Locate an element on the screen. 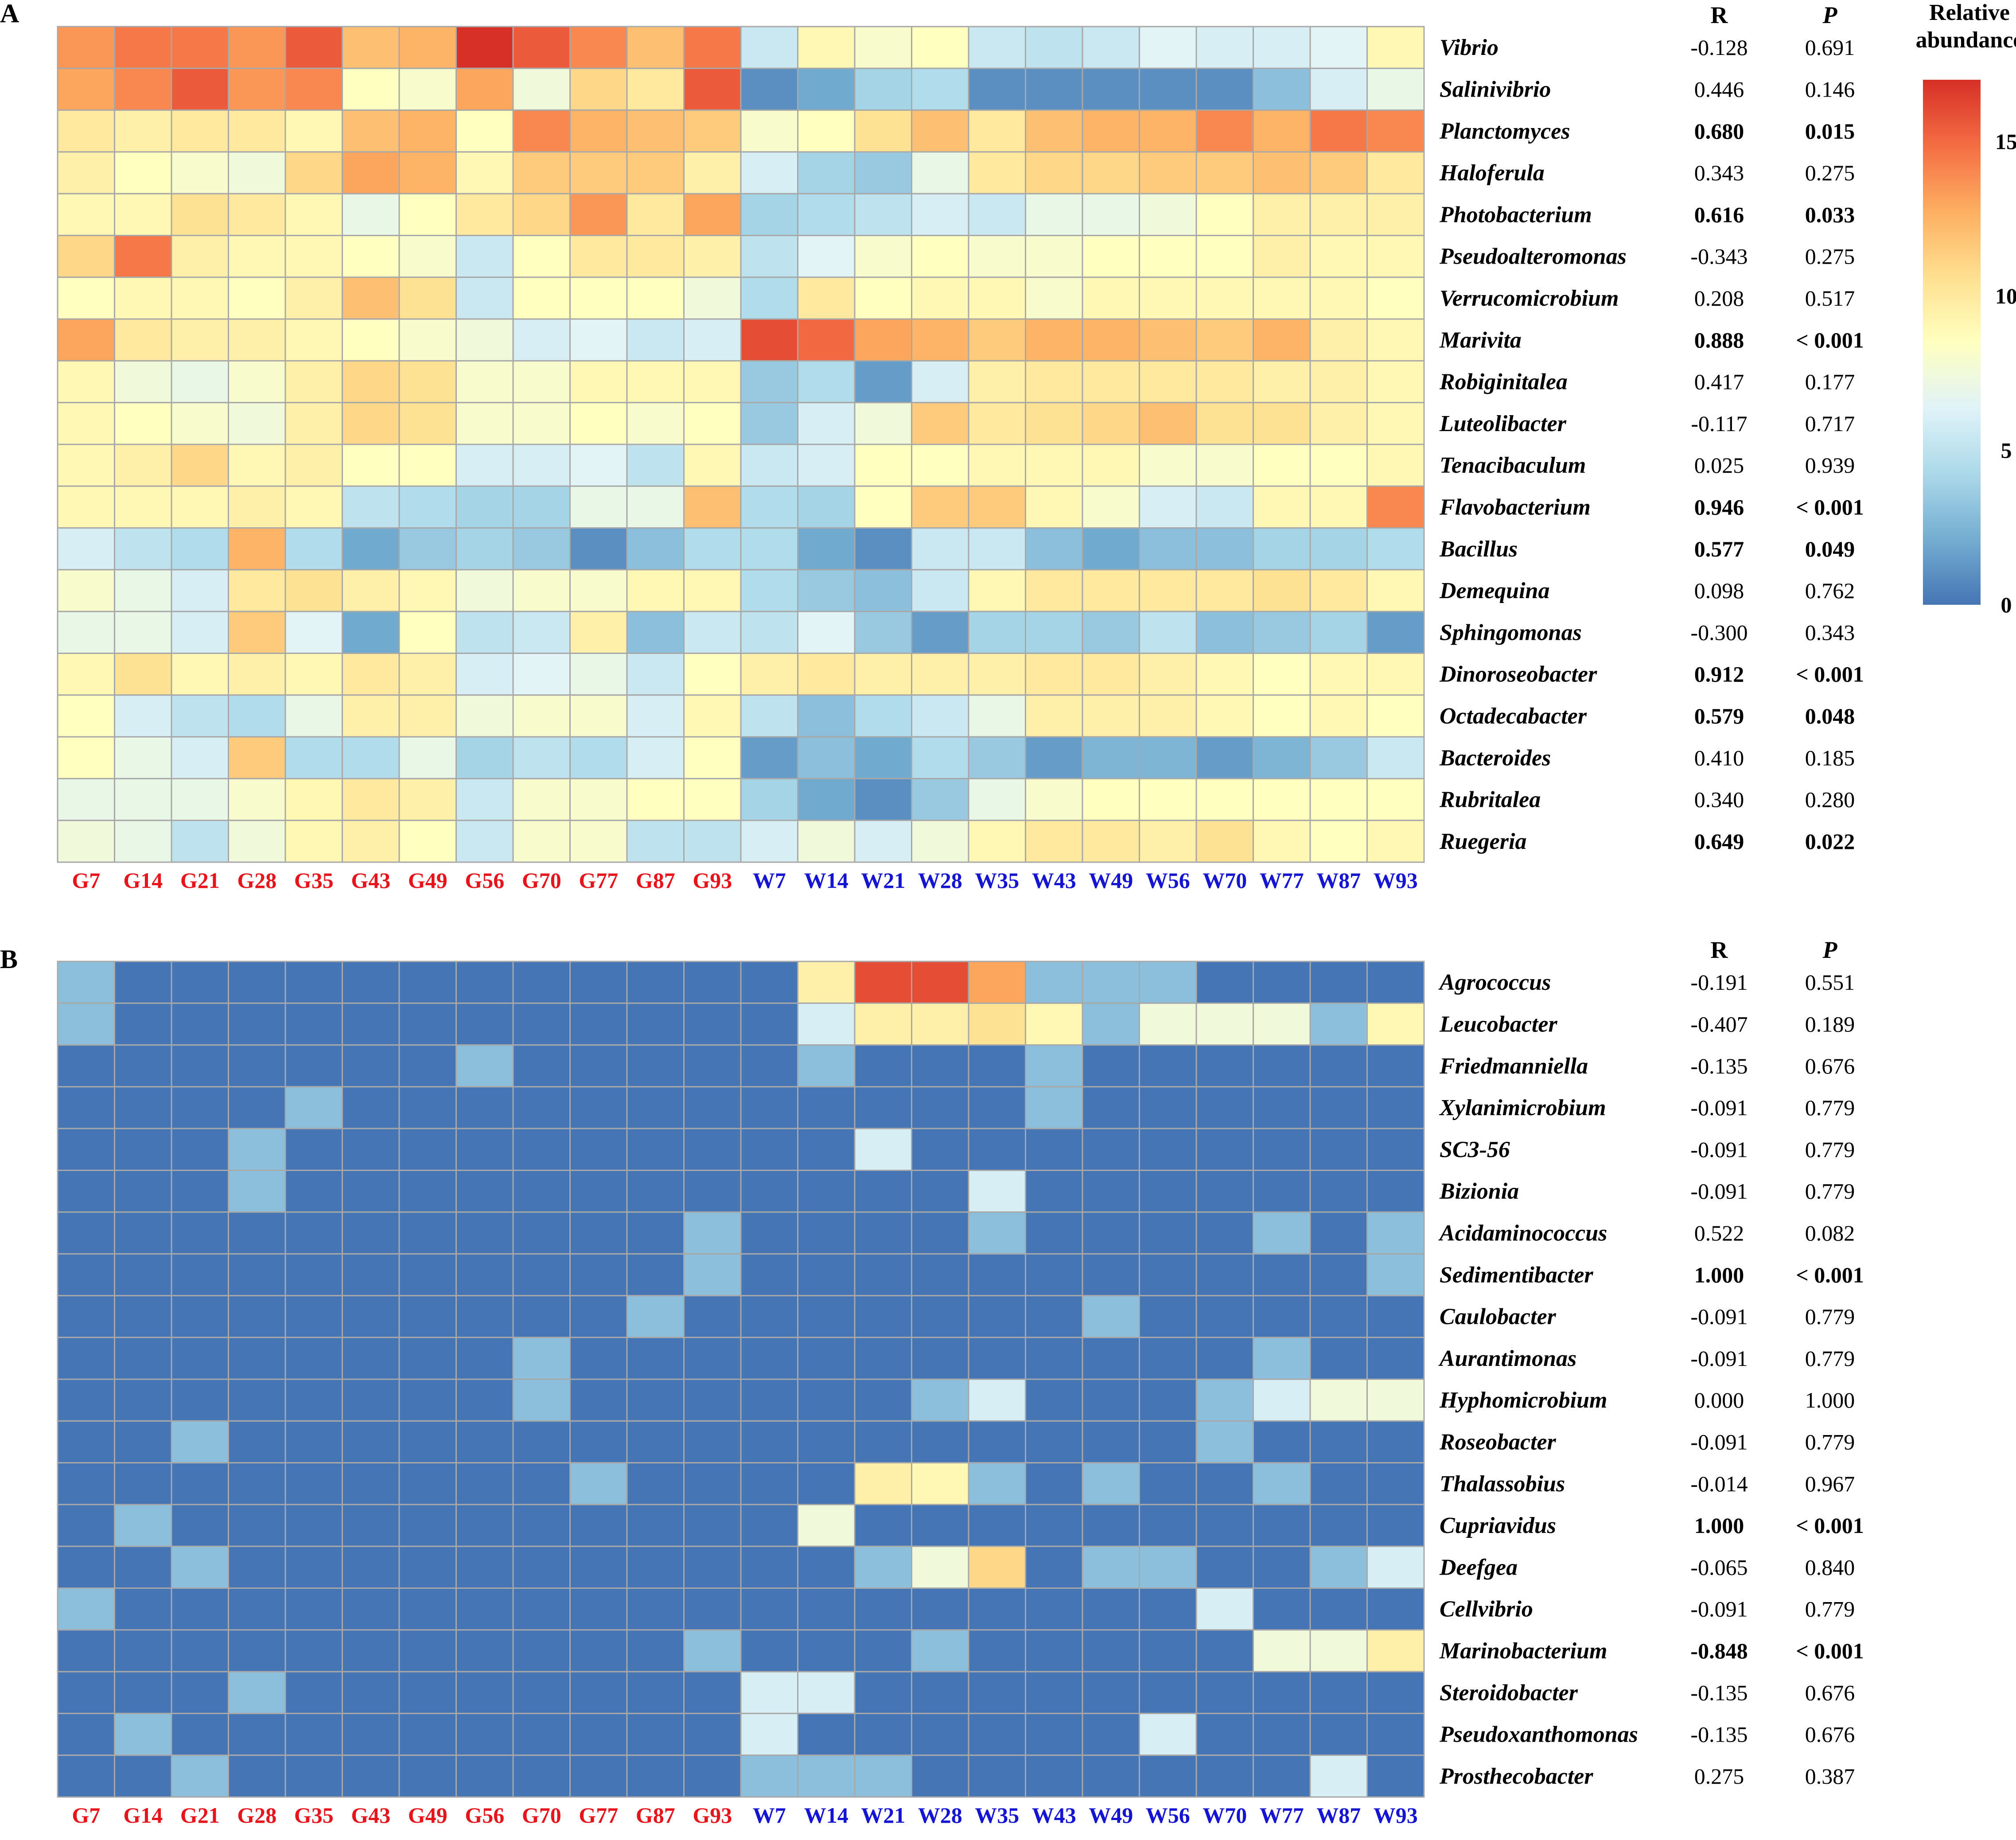 This screenshot has height=1840, width=2016. row-label: Tenacibaculum is located at coordinates (1513, 465).